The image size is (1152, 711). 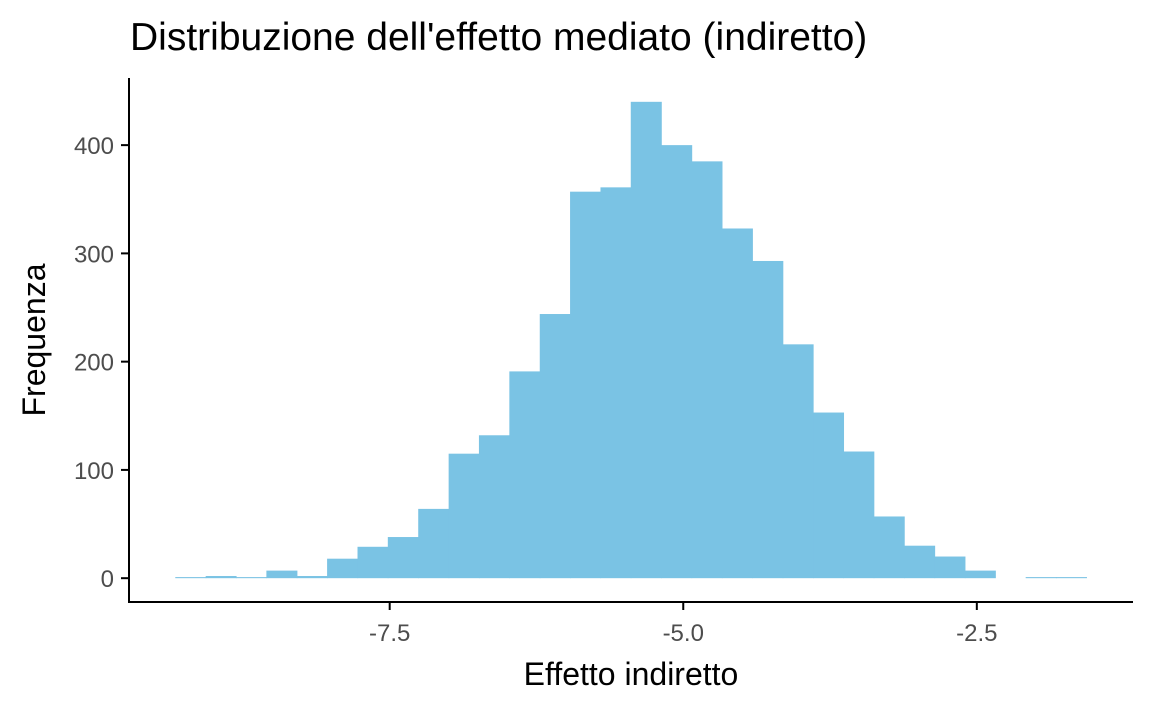 I want to click on x-tick-label: -5.0, so click(x=683, y=633).